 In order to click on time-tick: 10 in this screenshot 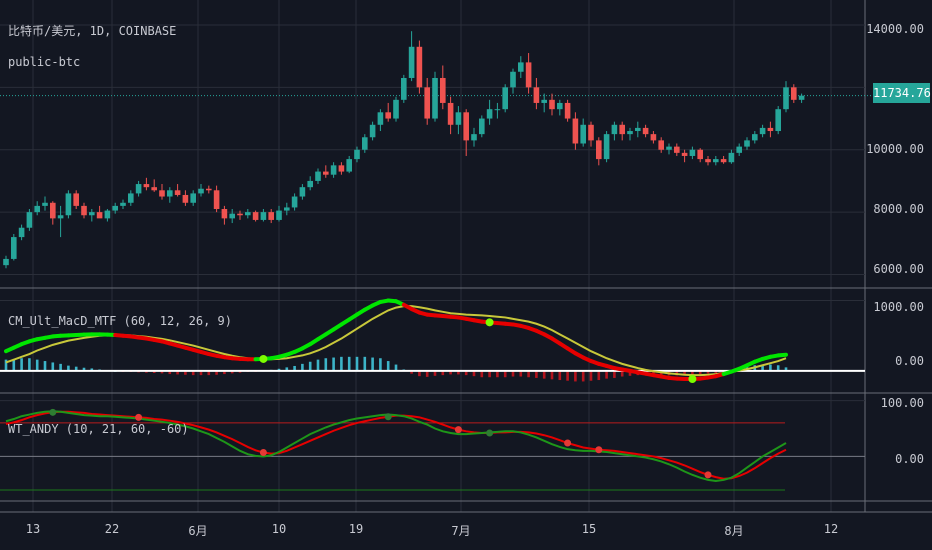, I will do `click(279, 529)`.